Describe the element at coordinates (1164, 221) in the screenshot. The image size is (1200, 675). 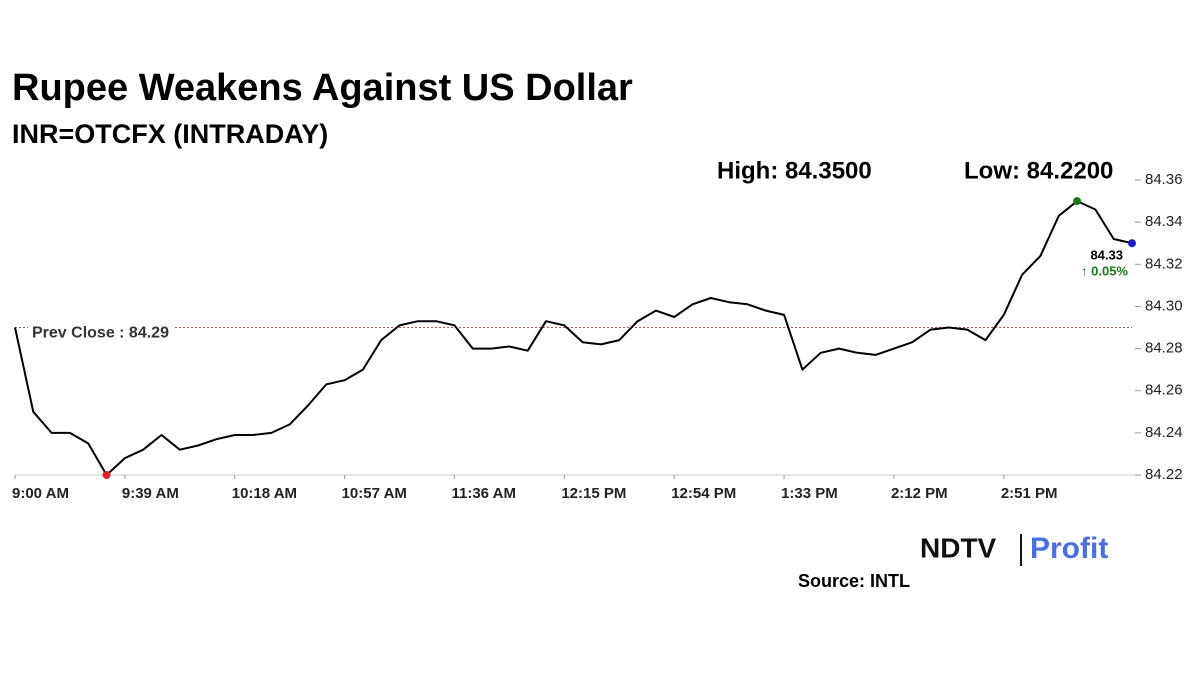
I see `y-tick-label: 84.34` at that location.